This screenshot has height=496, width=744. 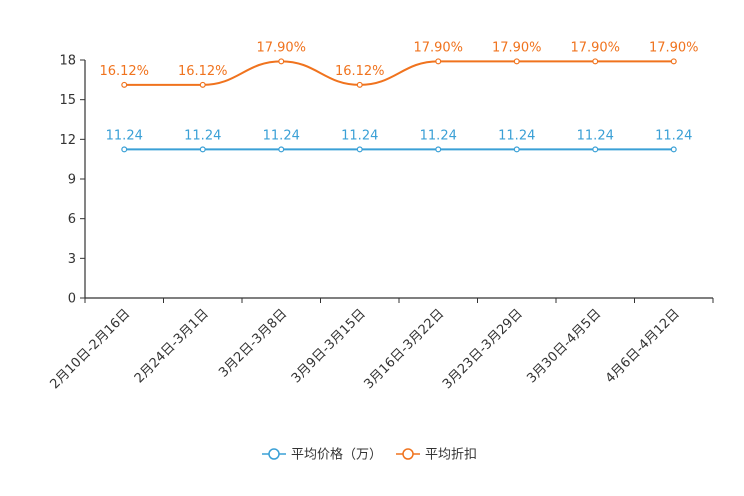 What do you see at coordinates (483, 349) in the screenshot?
I see `x-tick-label: 3月23日-3月29日` at bounding box center [483, 349].